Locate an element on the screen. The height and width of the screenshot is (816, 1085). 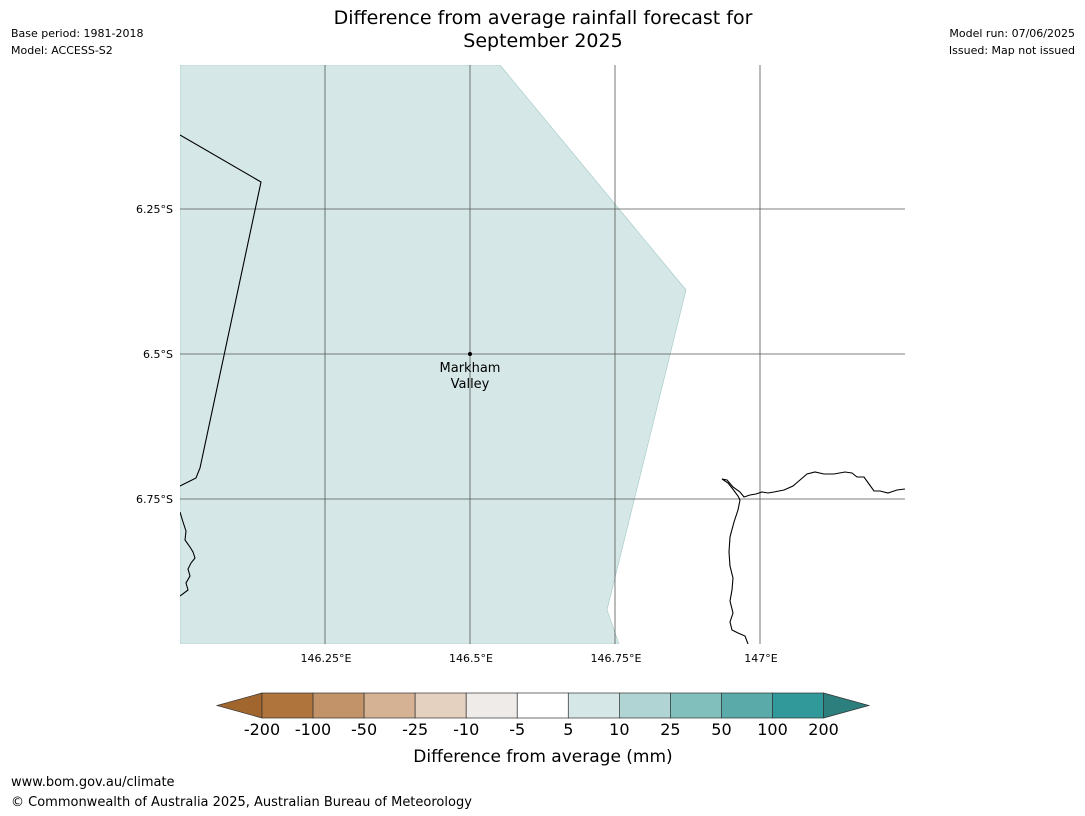
lon-label-147: 147°E is located at coordinates (760, 658).